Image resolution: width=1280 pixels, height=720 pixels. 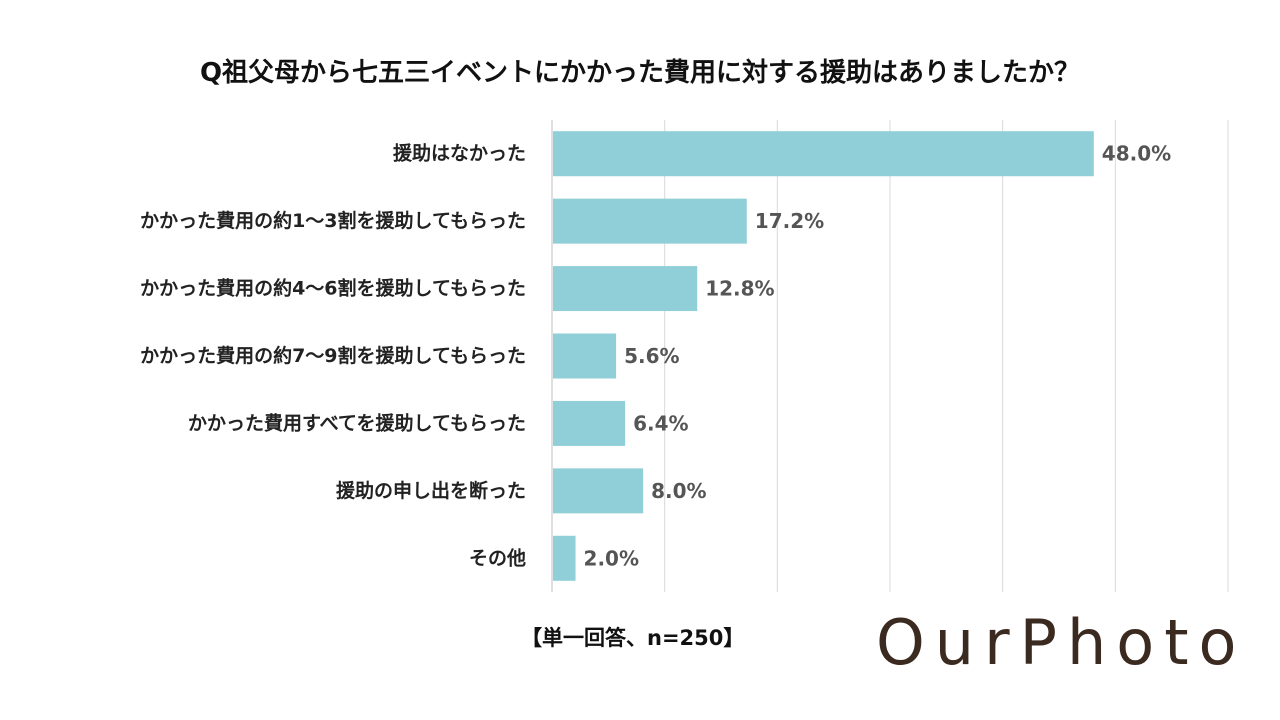 What do you see at coordinates (1061, 642) in the screenshot?
I see `ourphoto-logo: OurPhoto` at bounding box center [1061, 642].